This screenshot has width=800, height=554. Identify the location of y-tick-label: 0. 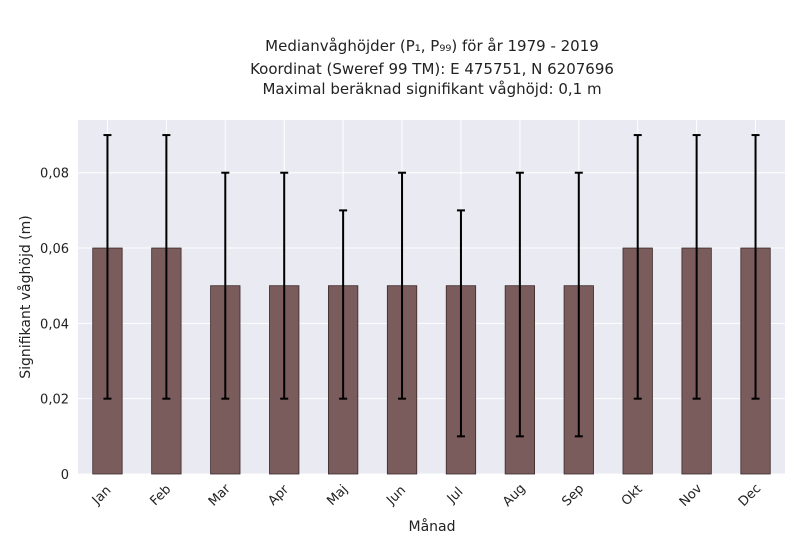
(65, 475).